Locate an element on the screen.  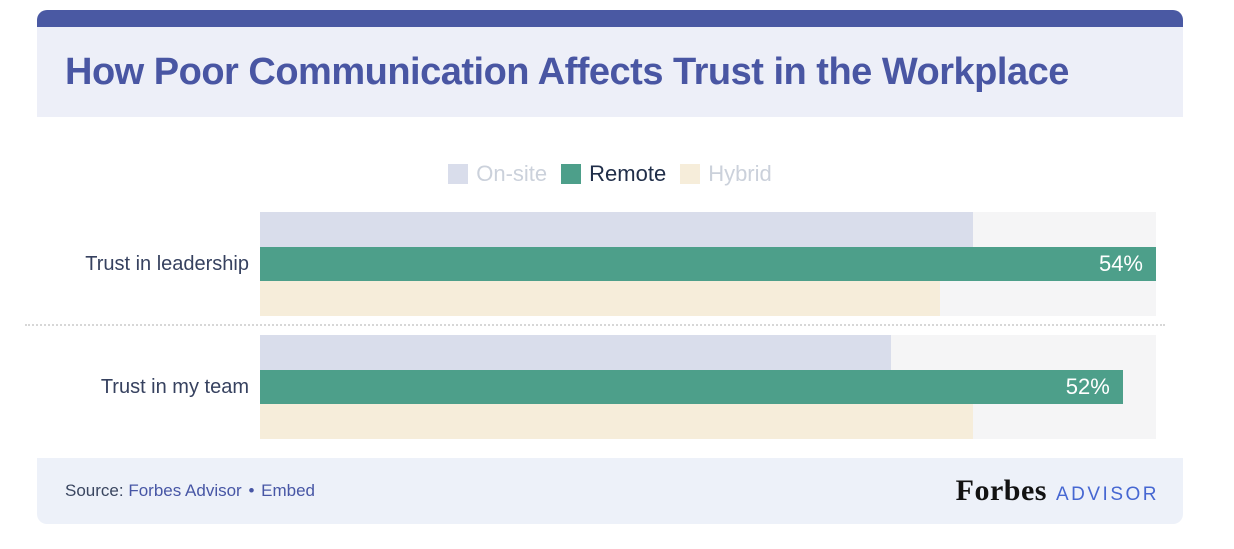
bar-trust-in-leadership-remote: 54% is located at coordinates (708, 264).